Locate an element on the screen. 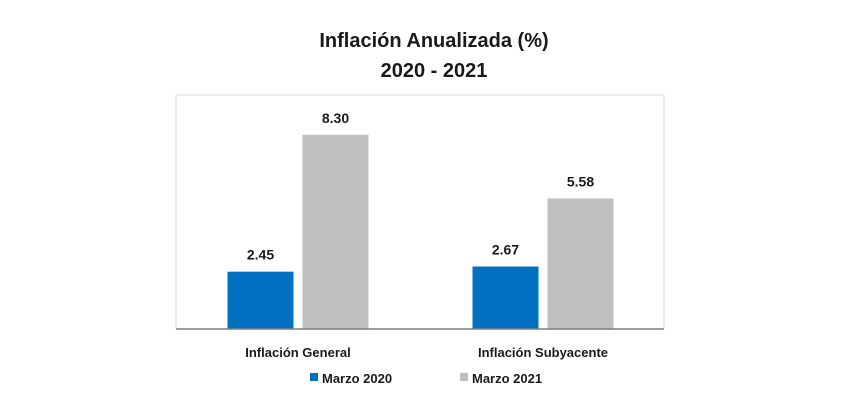 The height and width of the screenshot is (415, 848). data-label: 5.58 is located at coordinates (580, 181).